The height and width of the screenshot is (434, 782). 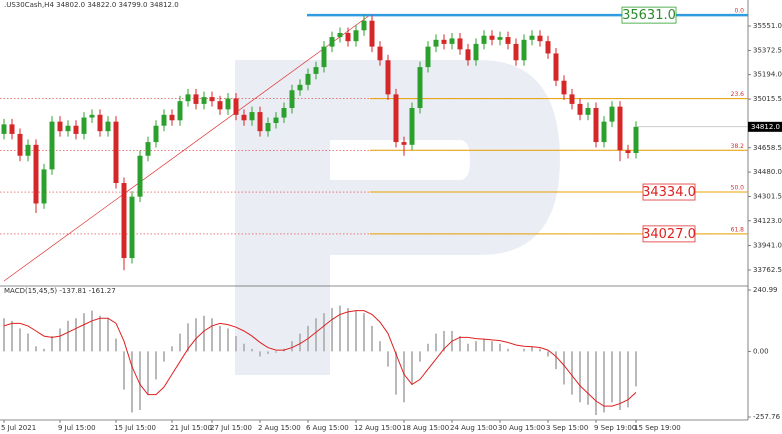 I want to click on fibo-label: 0.0, so click(x=739, y=11).